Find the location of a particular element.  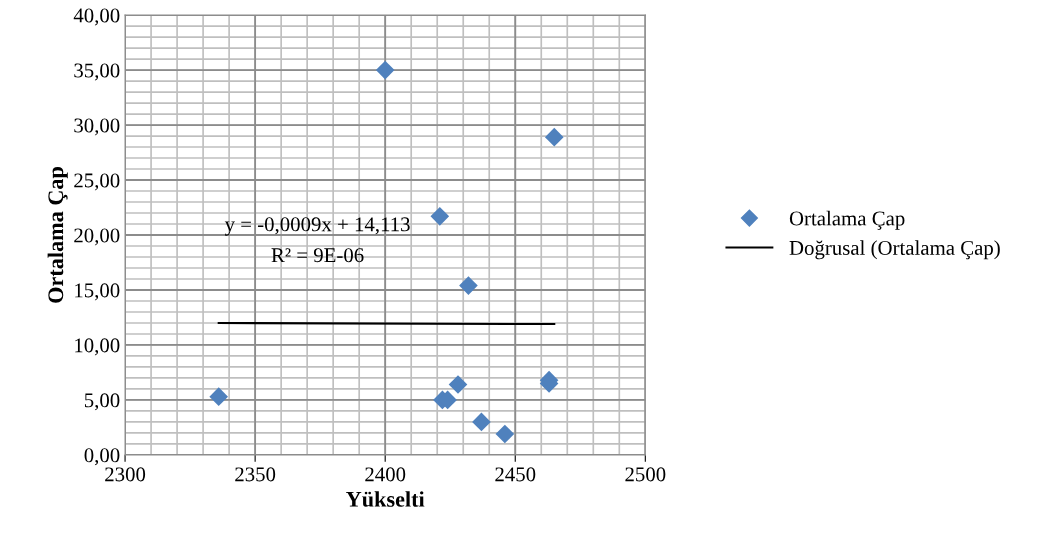

y-tick-label: 40,00 is located at coordinates (96, 17).